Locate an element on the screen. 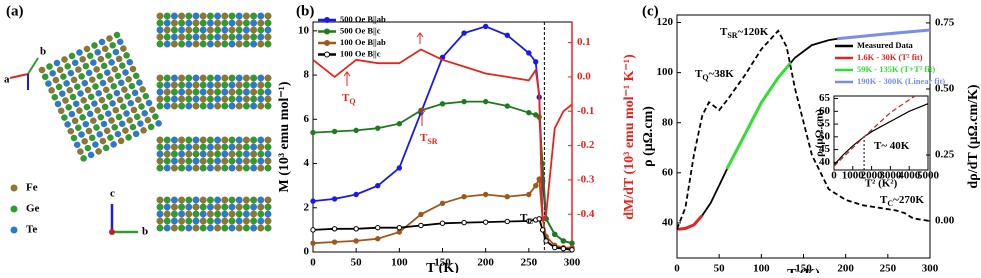 The image size is (981, 278). annotation-sub: Q is located at coordinates (705, 77).